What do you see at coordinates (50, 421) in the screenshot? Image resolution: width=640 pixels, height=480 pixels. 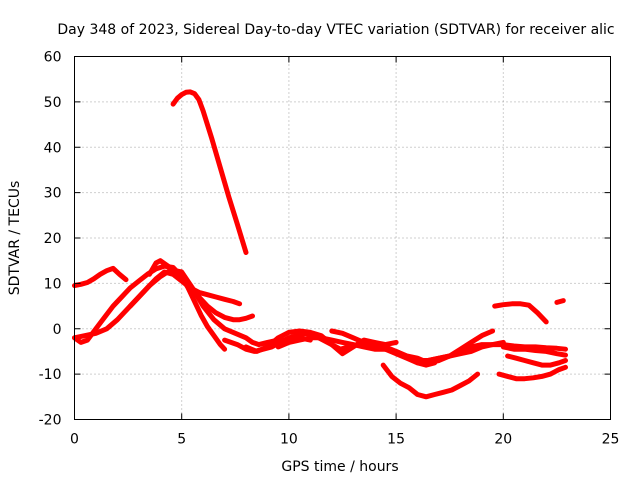 I see `y-tick-label: -20` at bounding box center [50, 421].